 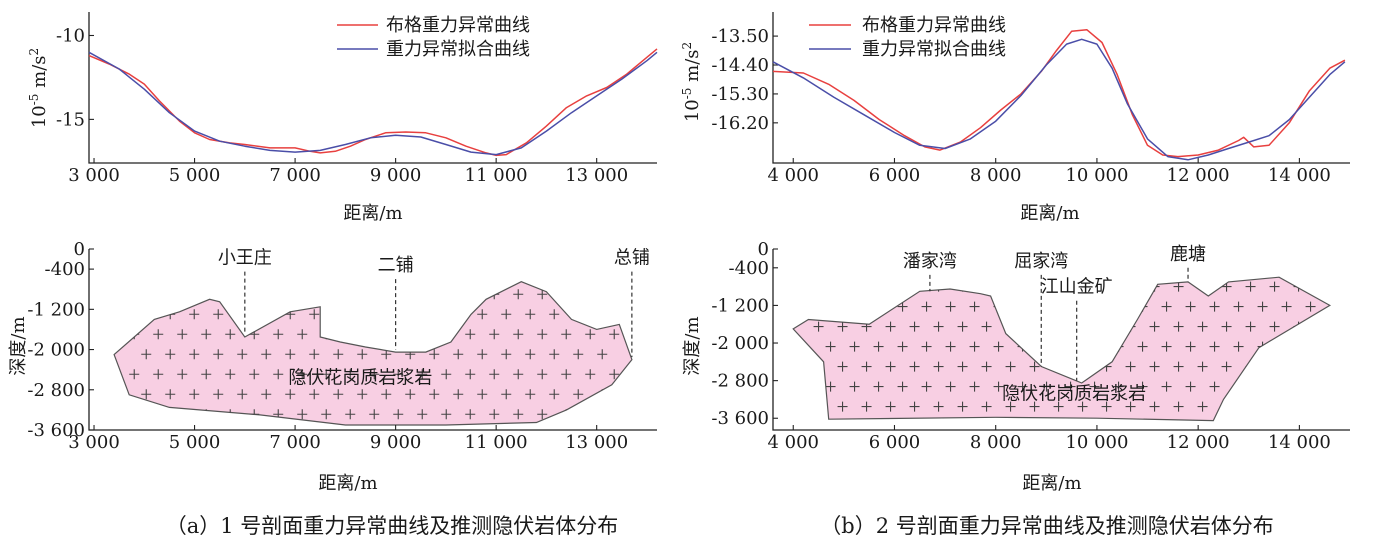 What do you see at coordinates (691, 82) in the screenshot?
I see `panel-b-gravity-ylabel: 10-5 m/s2` at bounding box center [691, 82].